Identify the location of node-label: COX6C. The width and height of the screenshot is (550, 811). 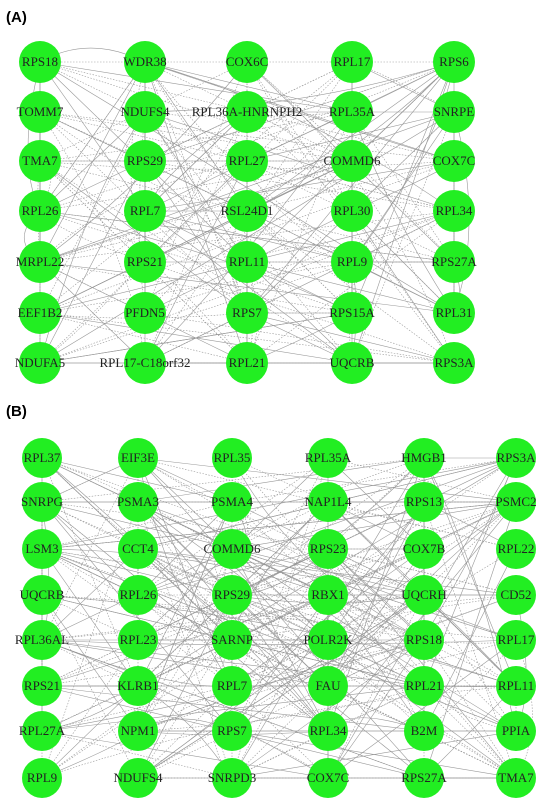
(247, 61).